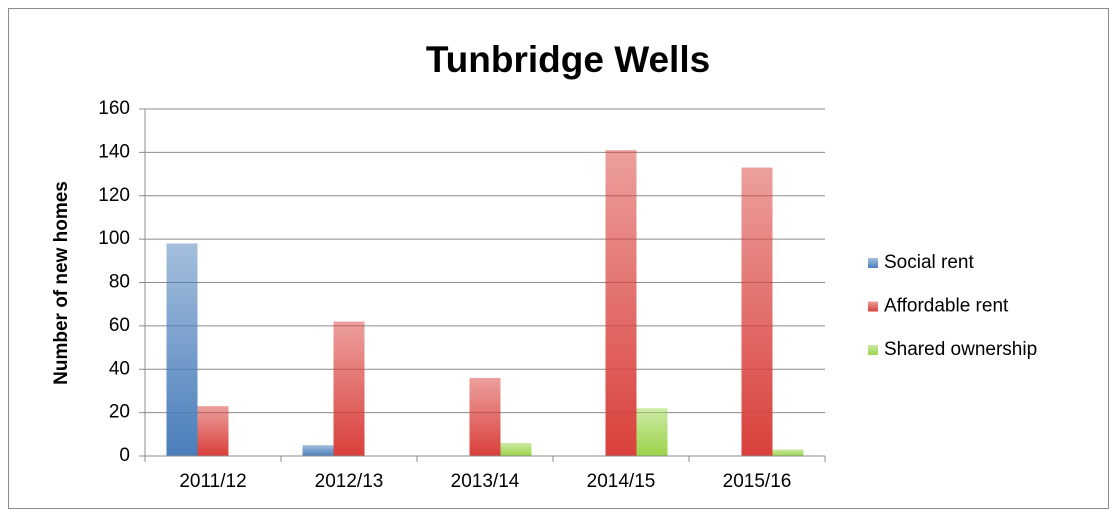  I want to click on x-tick-label: 2015/16, so click(757, 481).